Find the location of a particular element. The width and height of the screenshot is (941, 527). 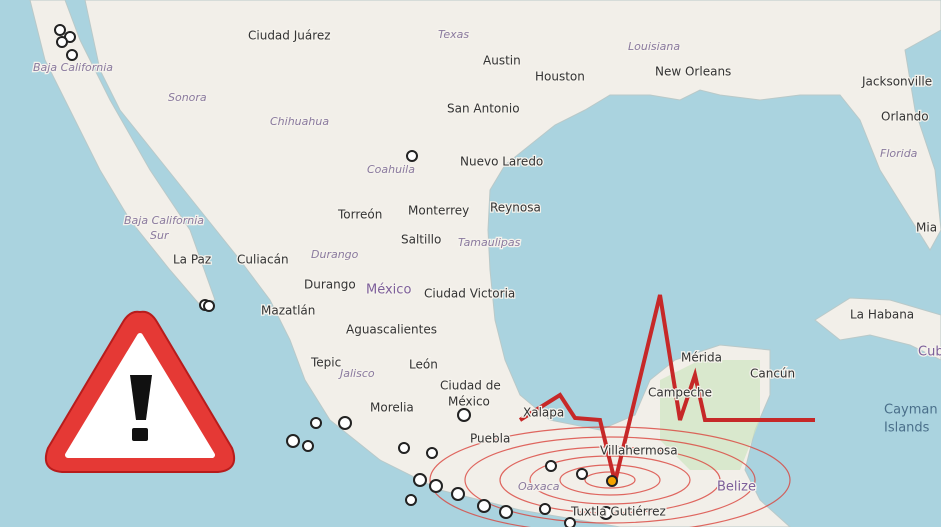

city-label: Durango is located at coordinates (330, 285).